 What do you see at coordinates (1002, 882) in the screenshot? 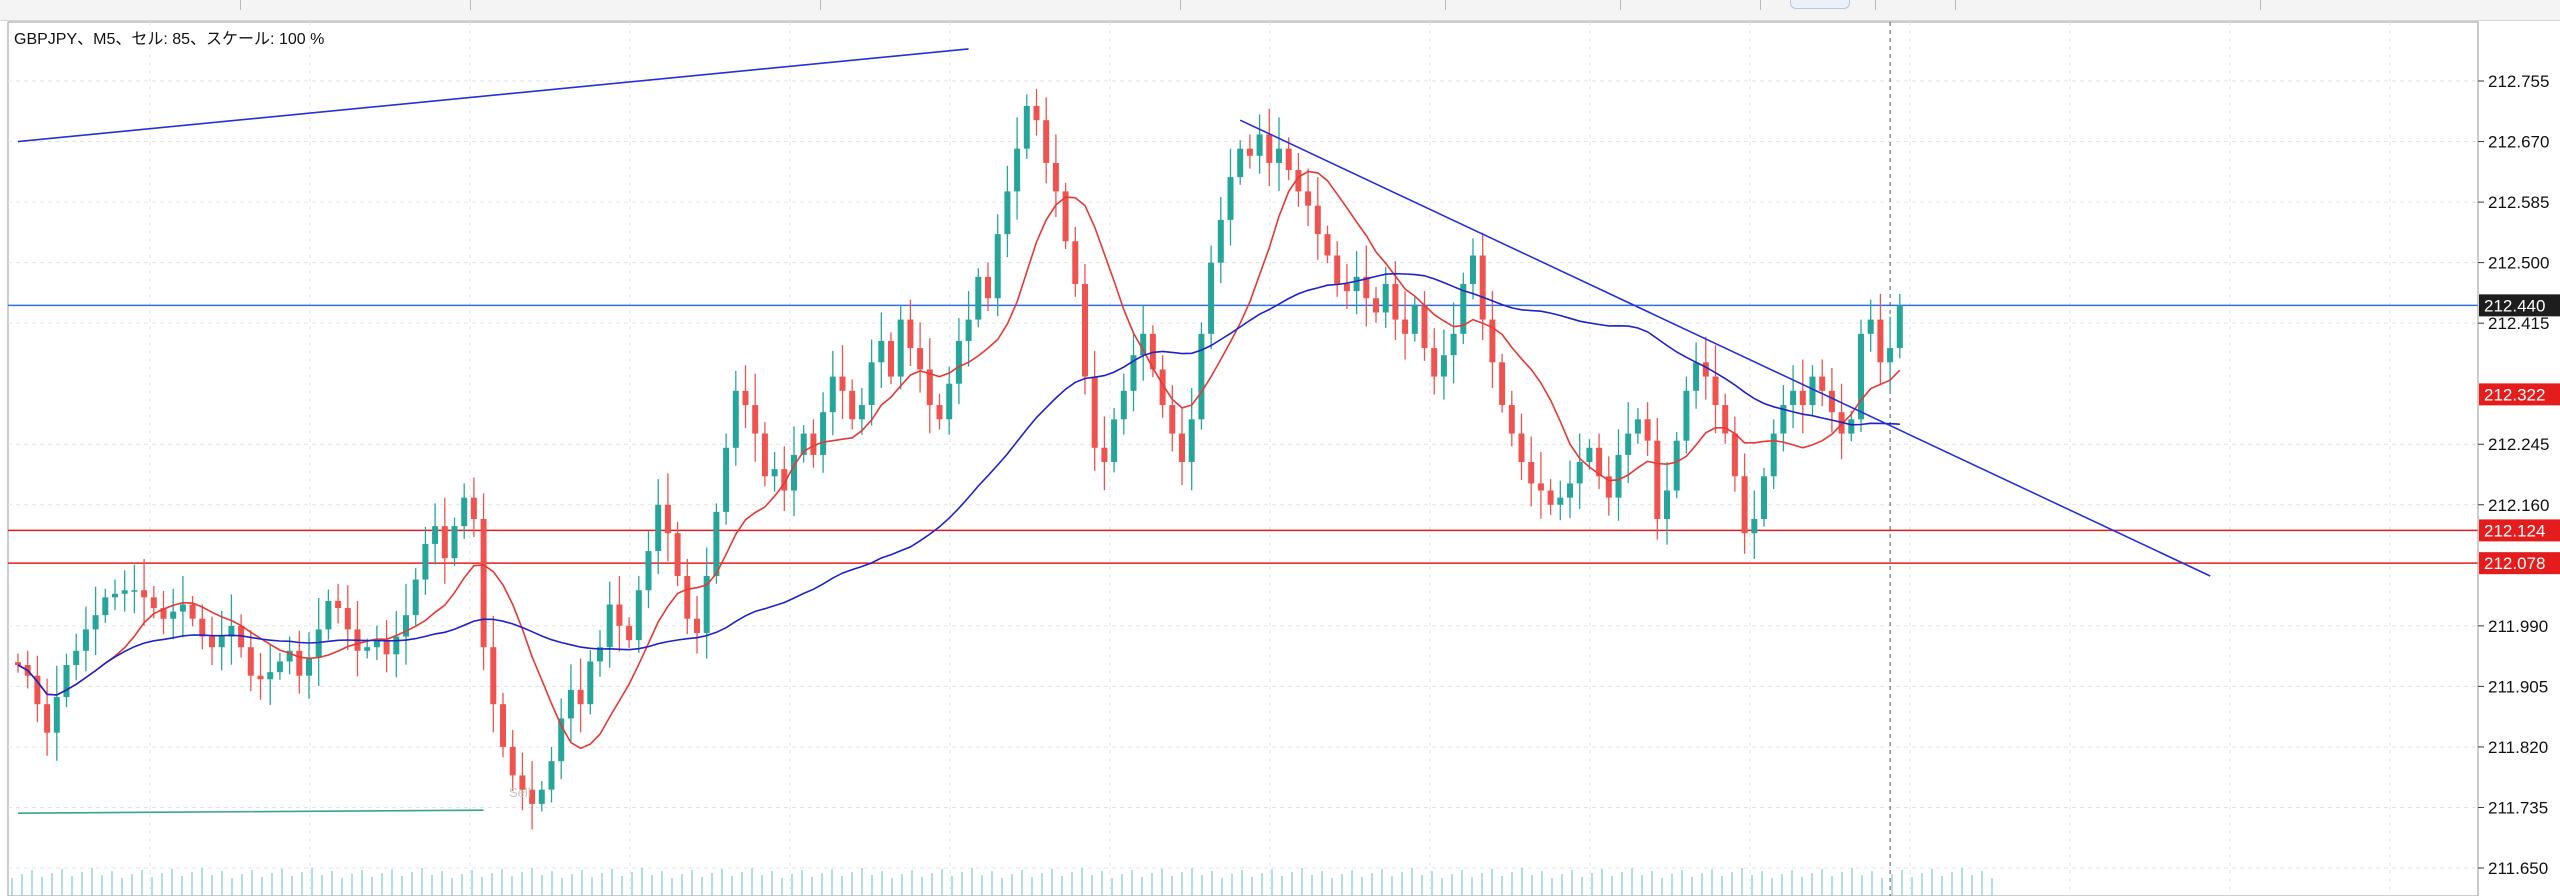
I see `volume-bars` at bounding box center [1002, 882].